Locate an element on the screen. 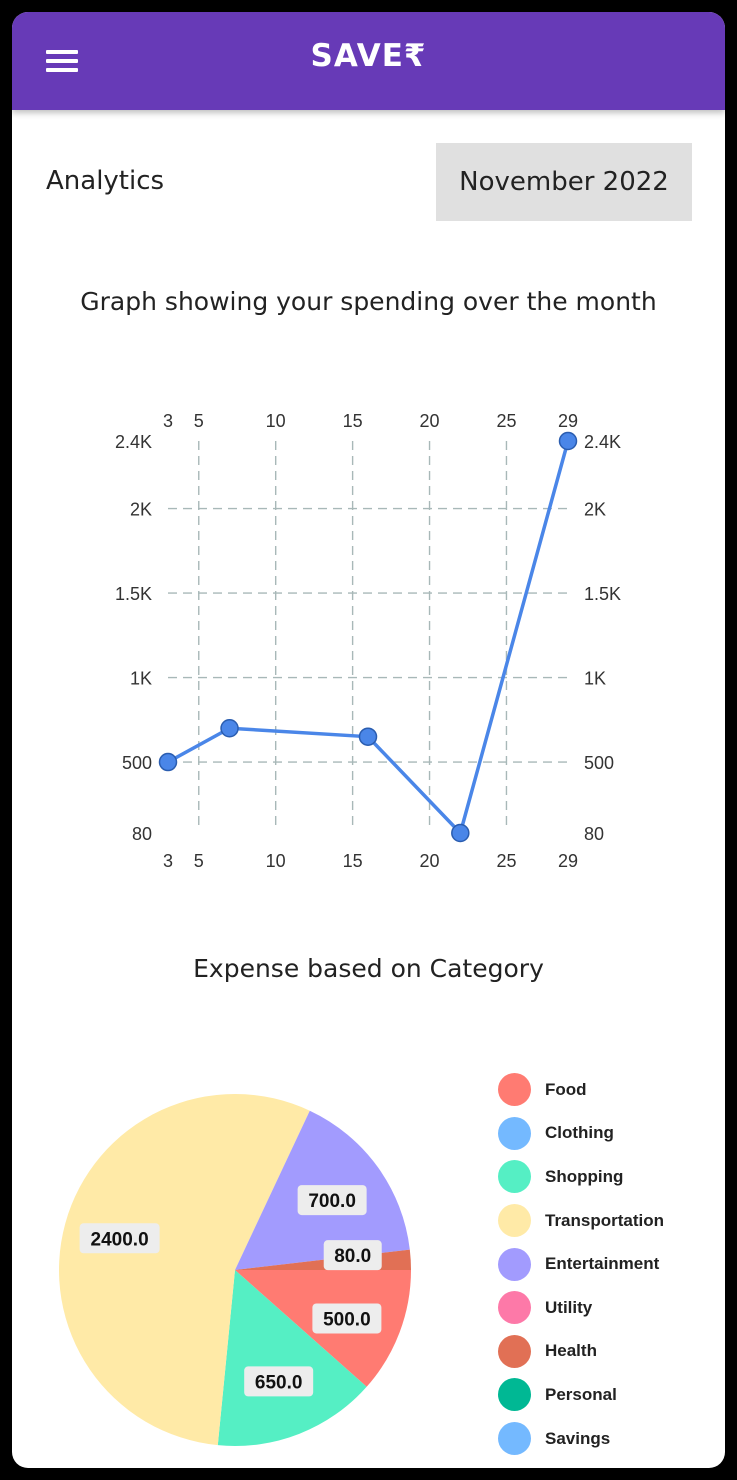 The width and height of the screenshot is (737, 1480). legend-item-clothing: Clothing is located at coordinates (608, 1134).